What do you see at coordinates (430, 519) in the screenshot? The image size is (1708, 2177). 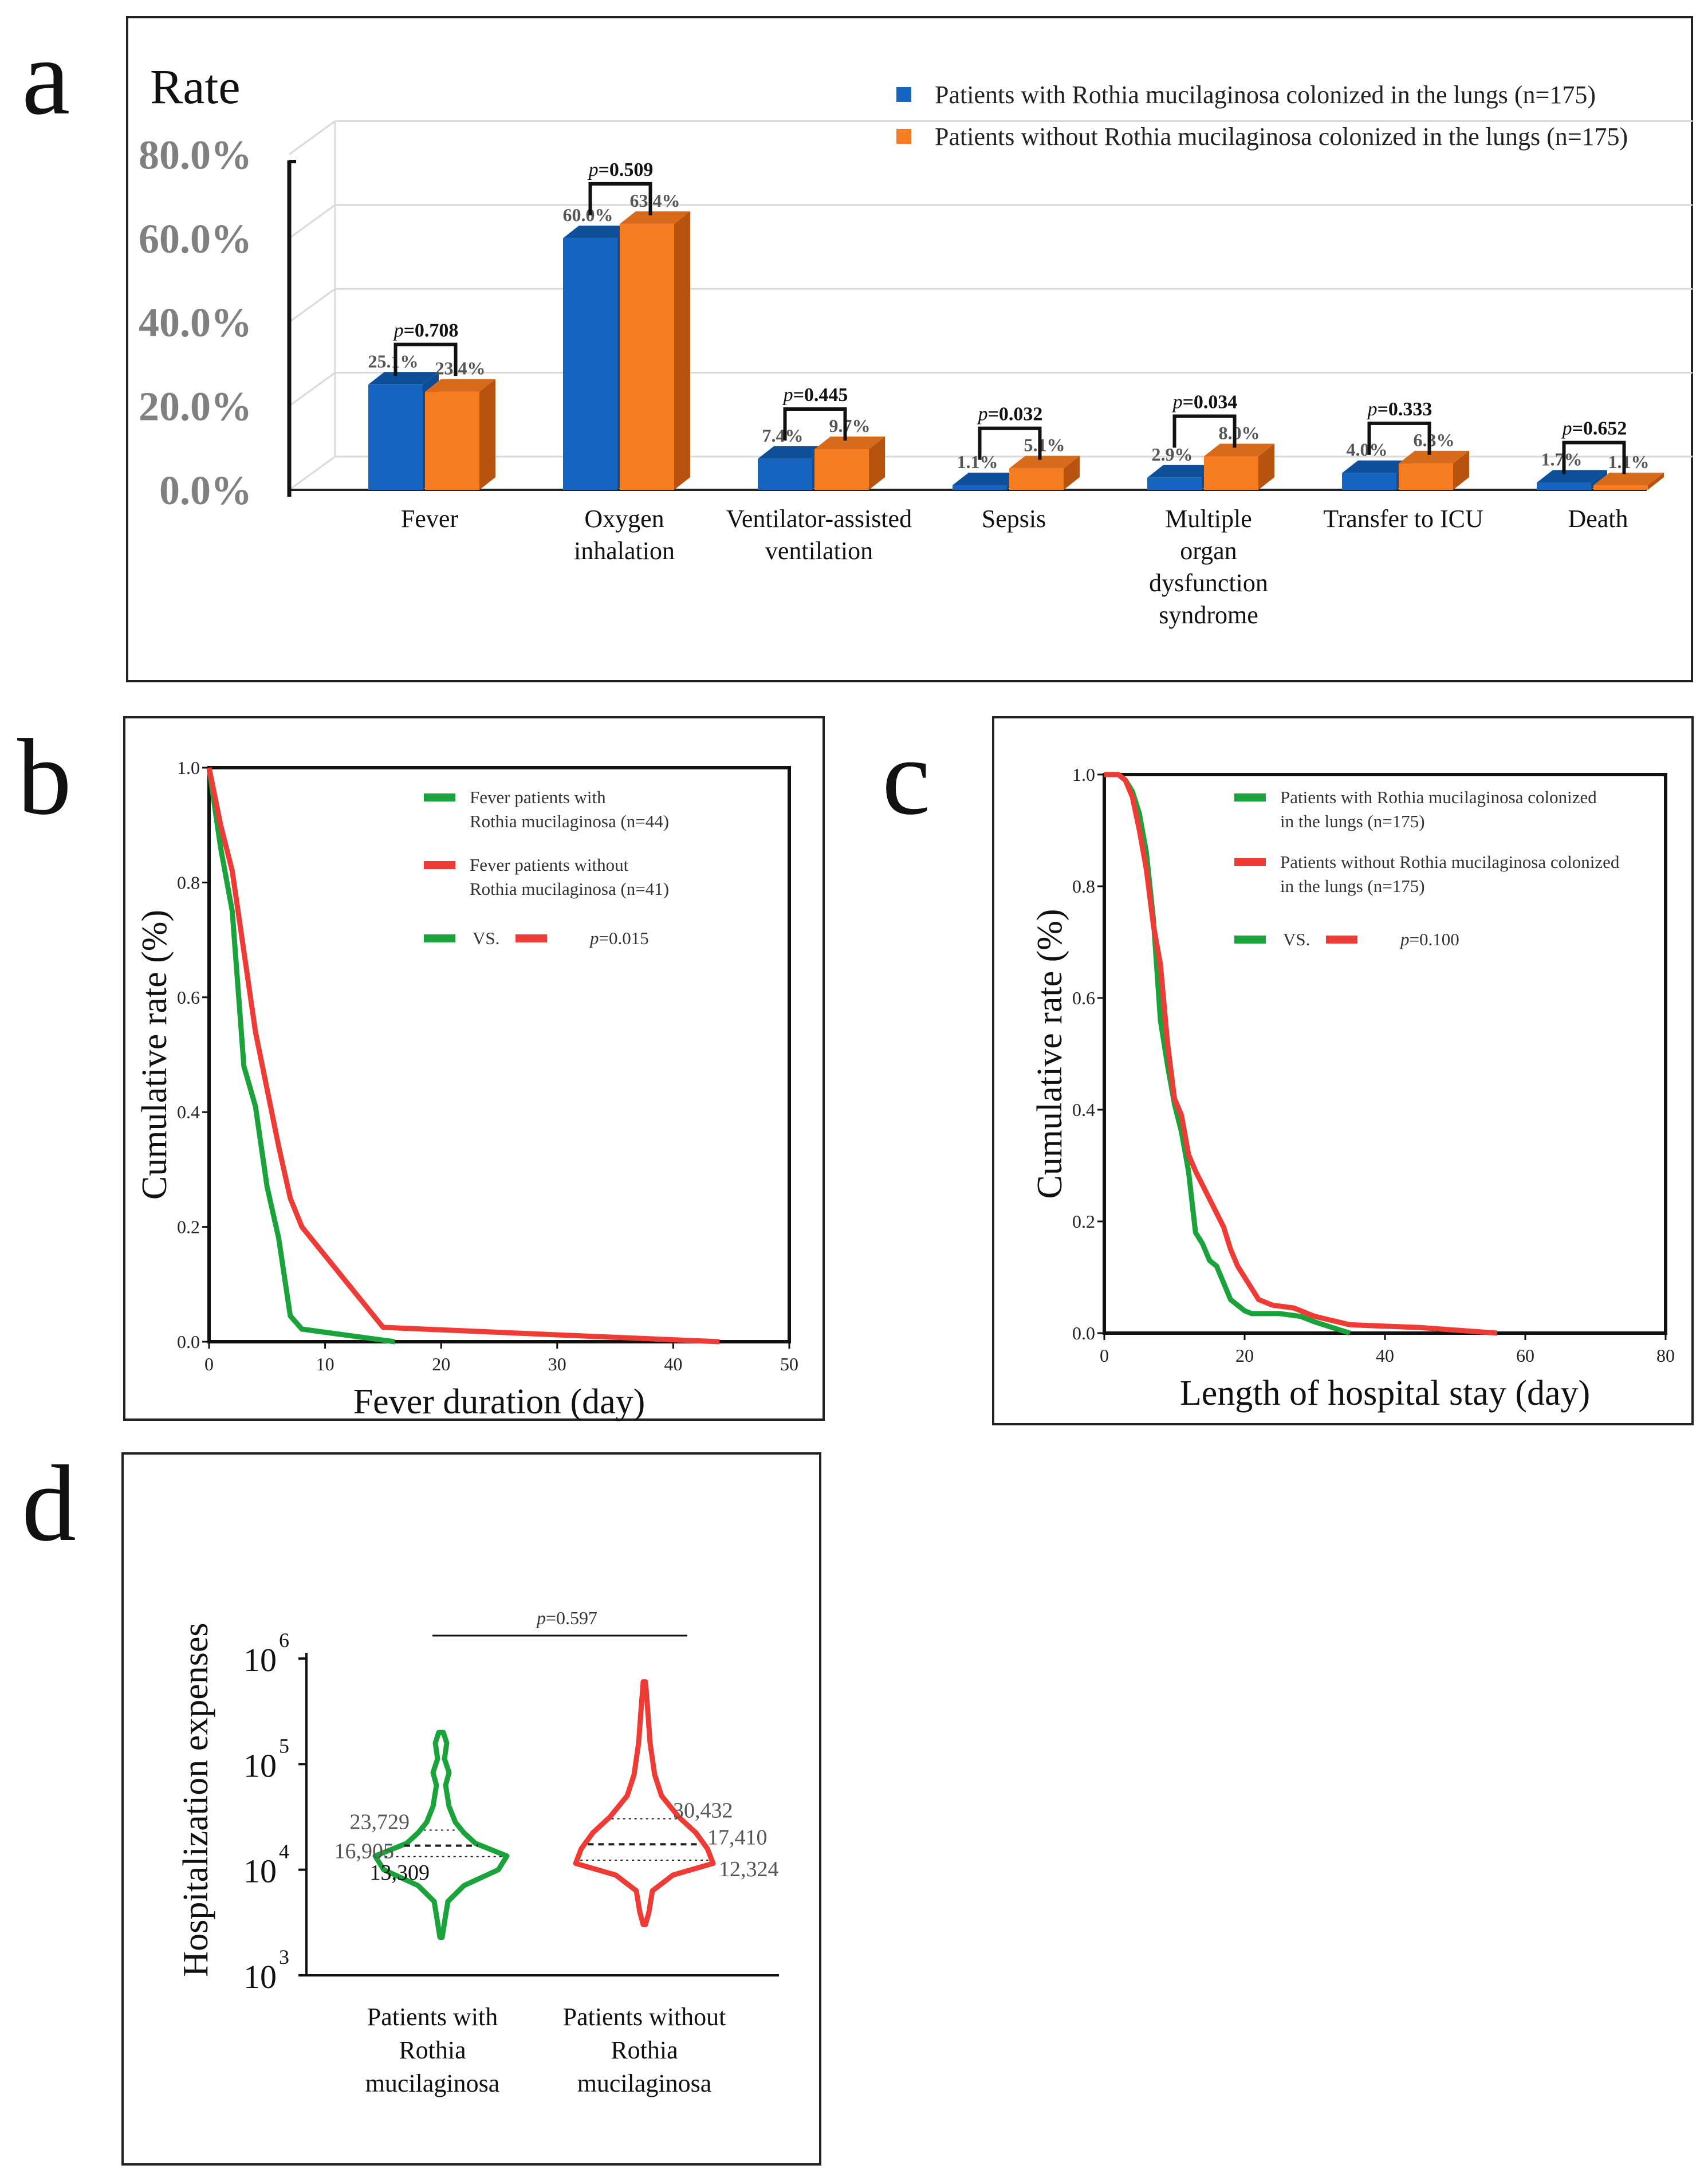 I see `x-category-label: Fever` at bounding box center [430, 519].